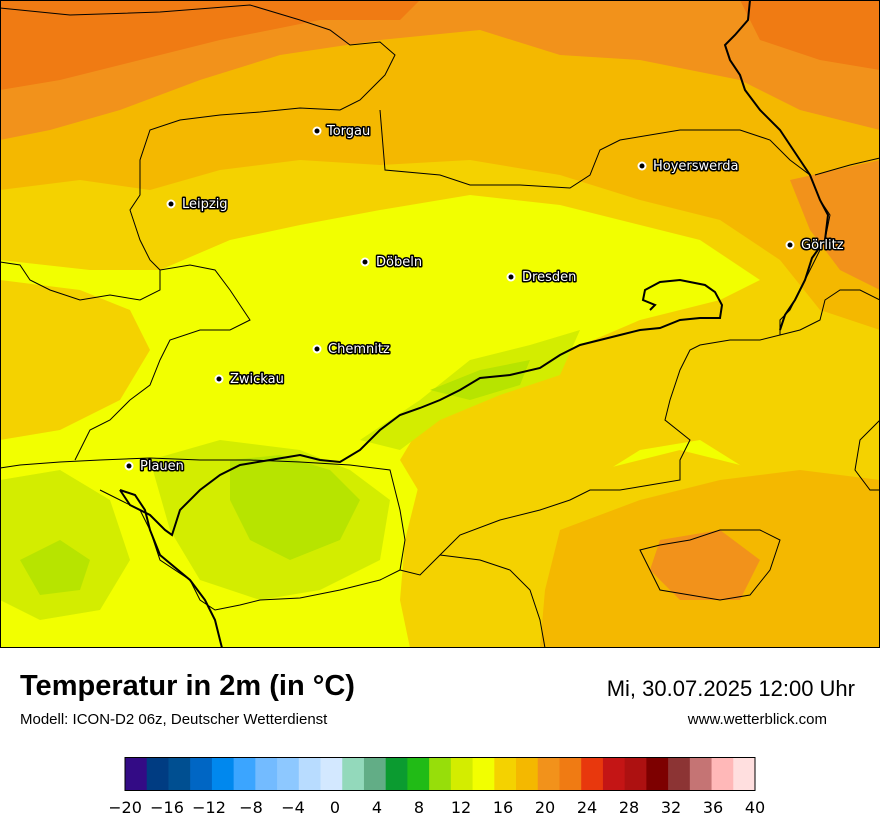 Image resolution: width=880 pixels, height=830 pixels. What do you see at coordinates (461, 807) in the screenshot?
I see `legend-tick-label: 12` at bounding box center [461, 807].